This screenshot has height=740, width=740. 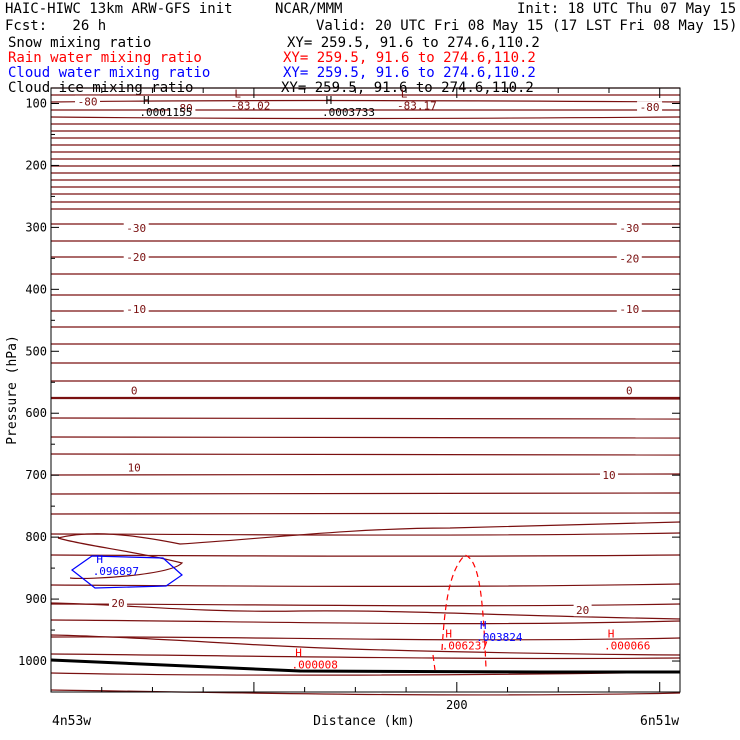 What do you see at coordinates (36, 351) in the screenshot?
I see `y-tick-label: 500` at bounding box center [36, 351].